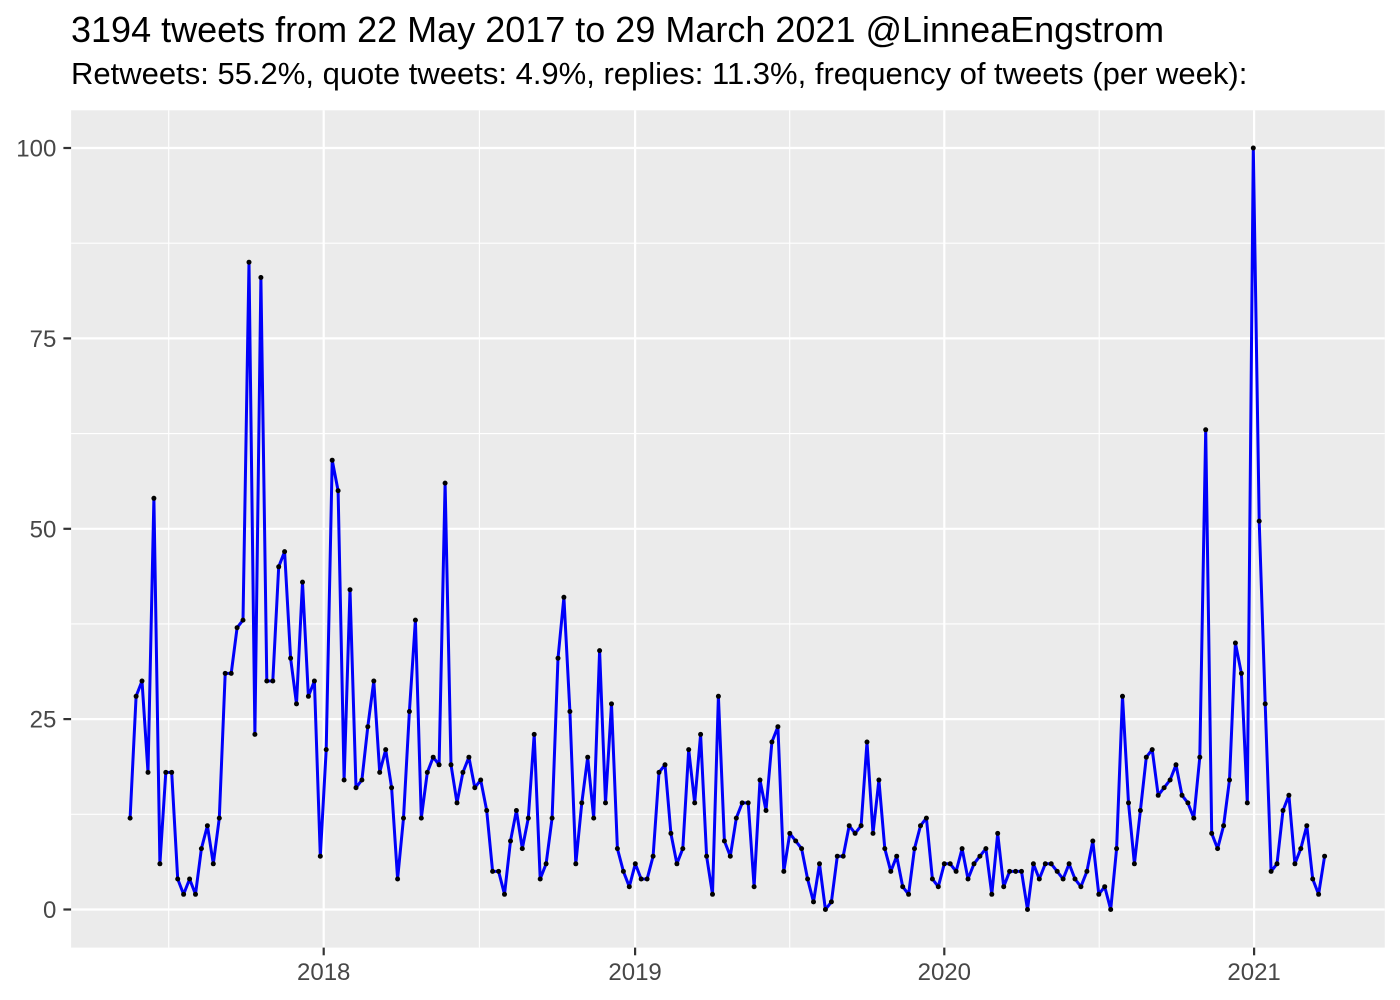 Image resolution: width=1400 pixels, height=1000 pixels. I want to click on svg-text: 2018, so click(323, 972).